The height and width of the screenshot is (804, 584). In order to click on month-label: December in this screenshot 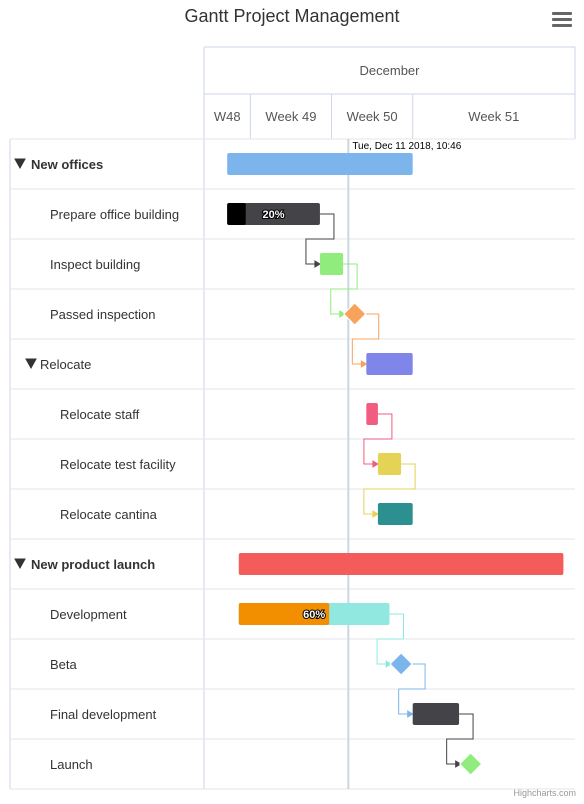, I will do `click(390, 70)`.